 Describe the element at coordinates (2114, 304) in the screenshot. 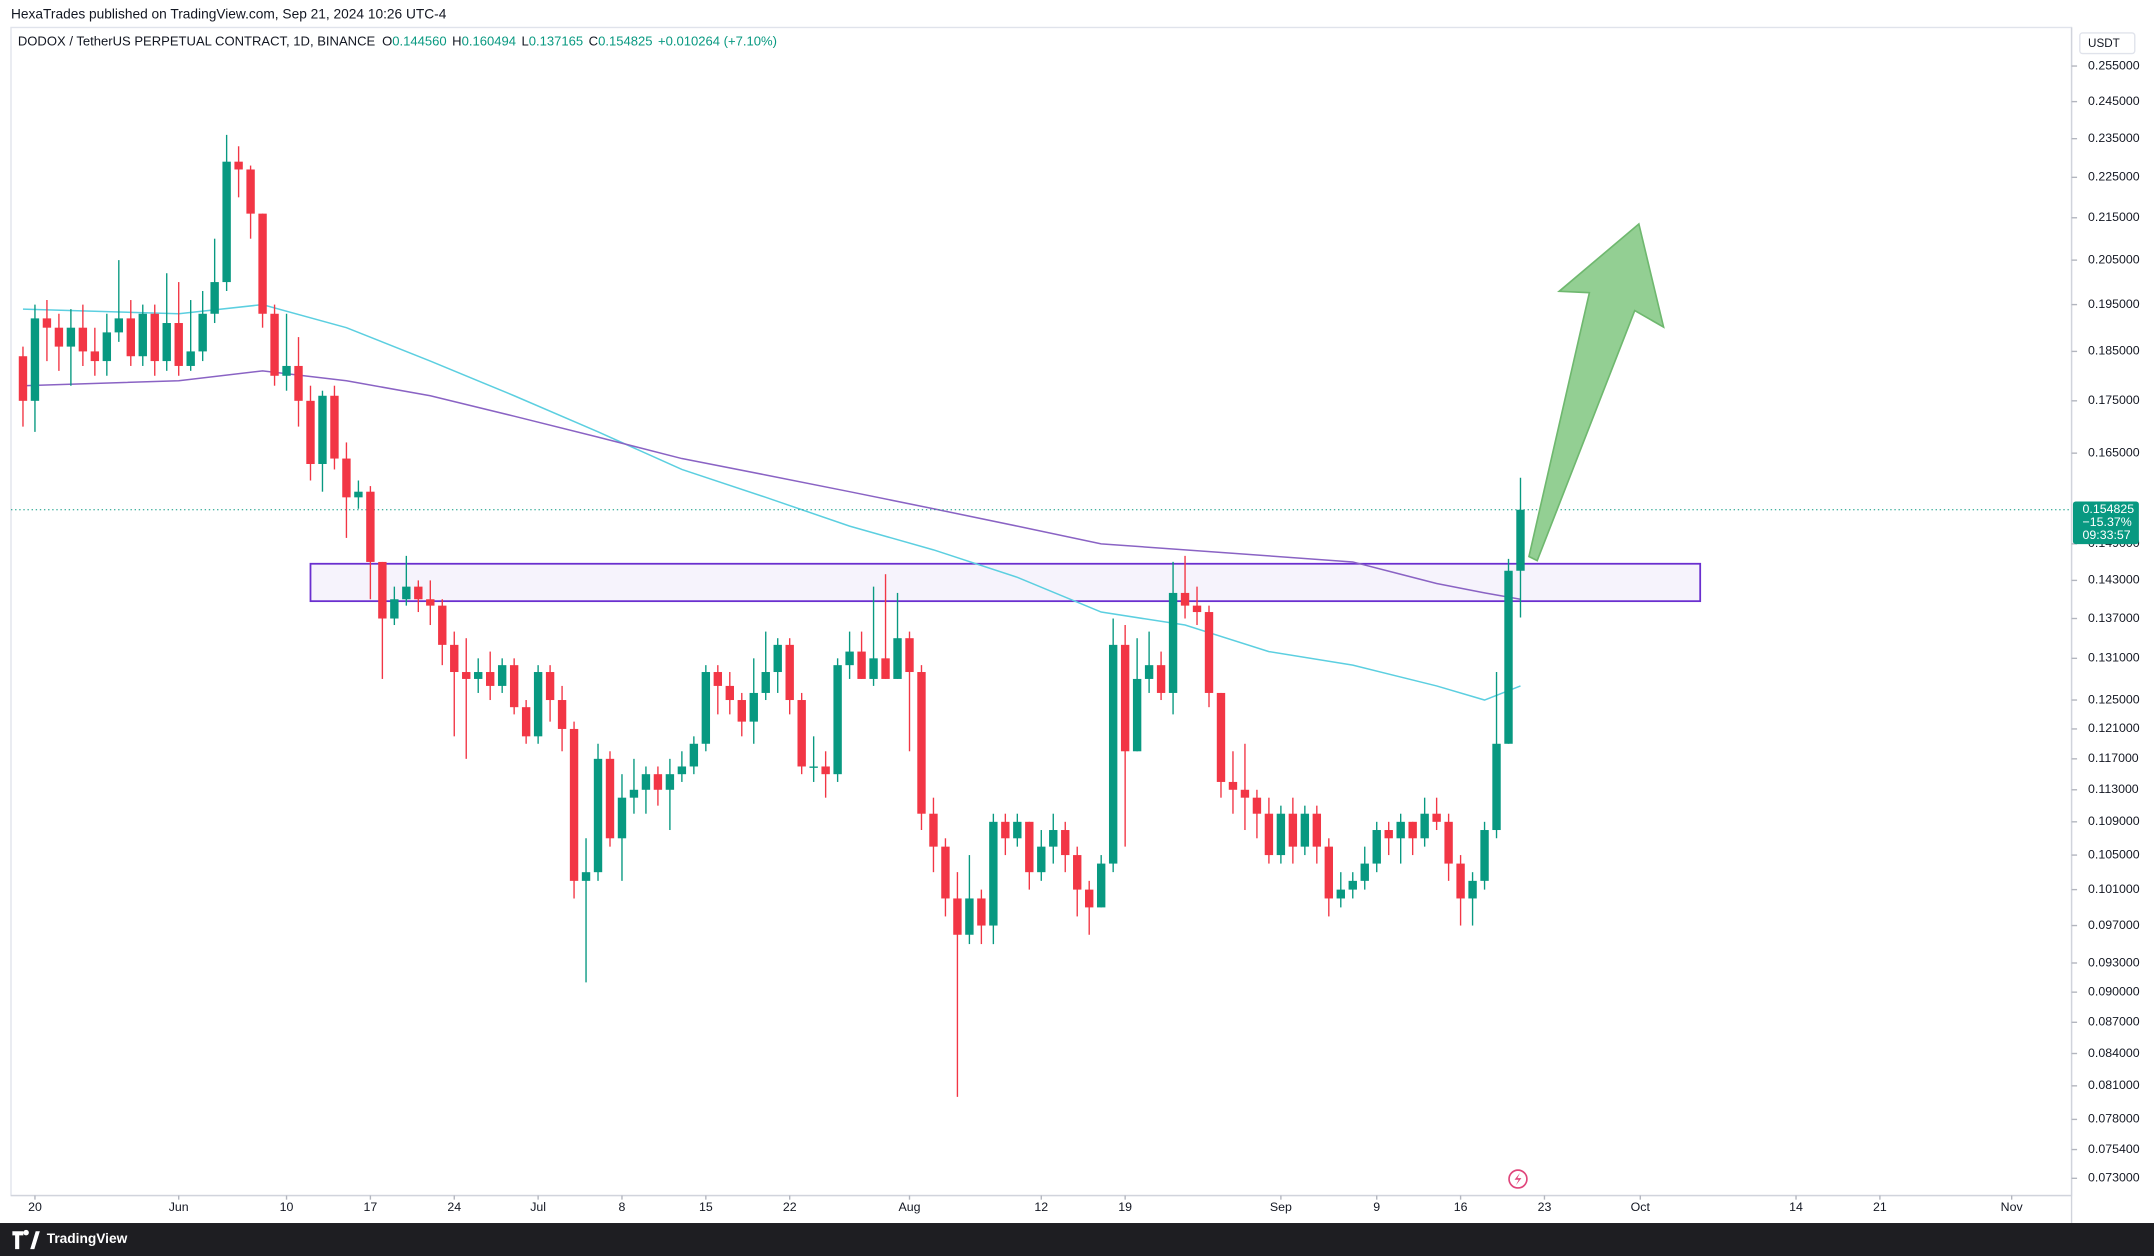

I see `y-tick-label: 0.195000` at that location.